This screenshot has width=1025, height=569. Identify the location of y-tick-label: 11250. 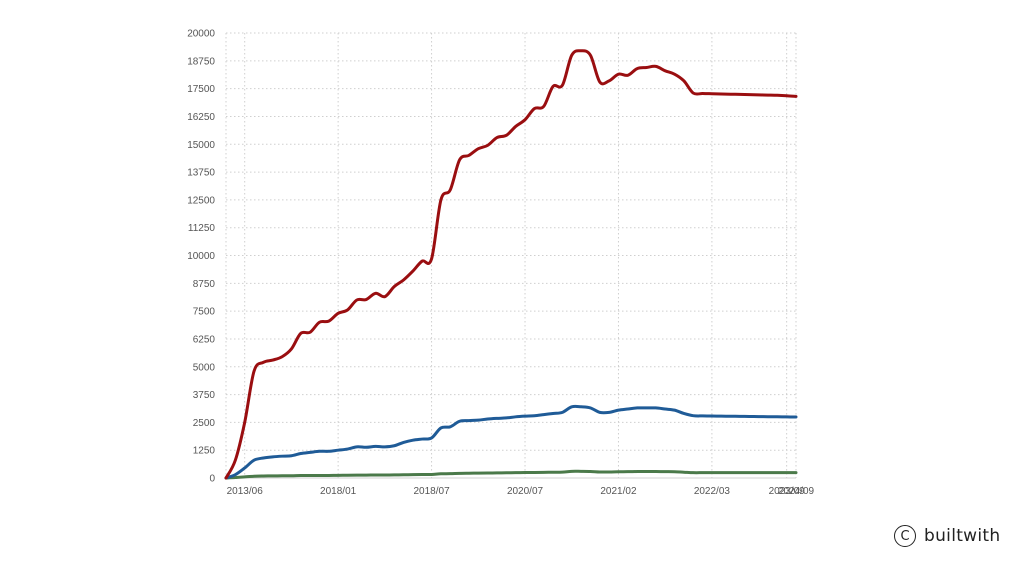
(202, 228).